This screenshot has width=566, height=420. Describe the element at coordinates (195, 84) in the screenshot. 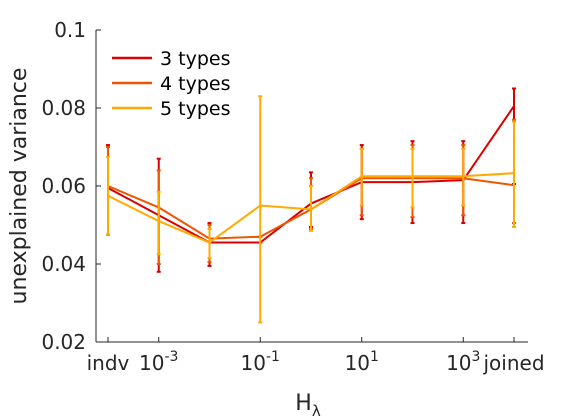

I see `legend-label: 4 types` at that location.